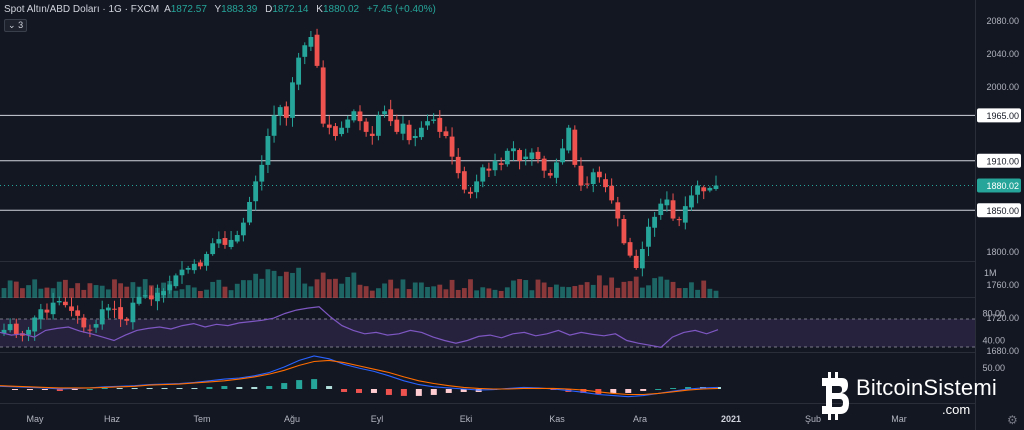  What do you see at coordinates (999, 210) in the screenshot?
I see `level-price-badge` at bounding box center [999, 210].